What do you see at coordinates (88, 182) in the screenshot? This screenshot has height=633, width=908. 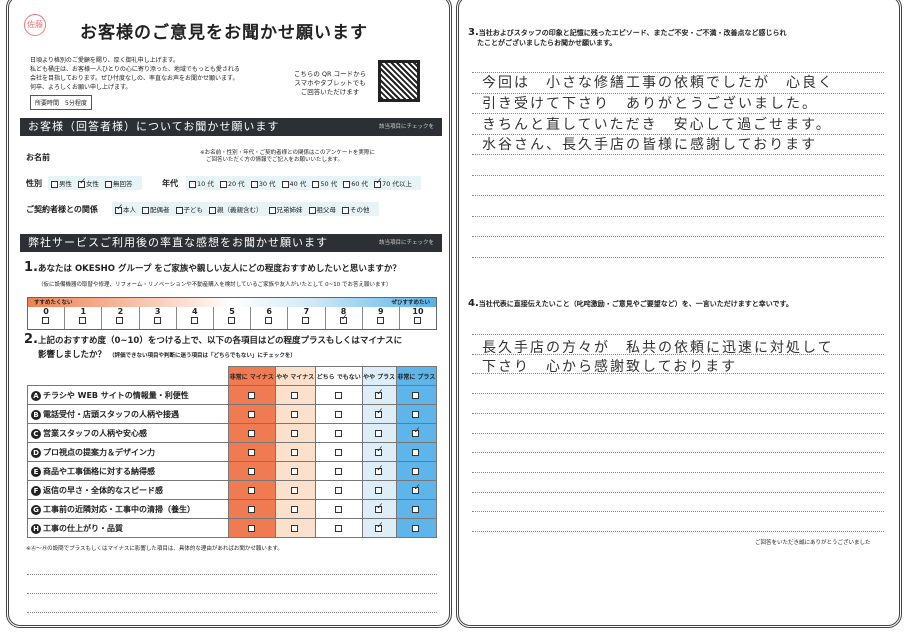 I see `option-1: 女性` at bounding box center [88, 182].